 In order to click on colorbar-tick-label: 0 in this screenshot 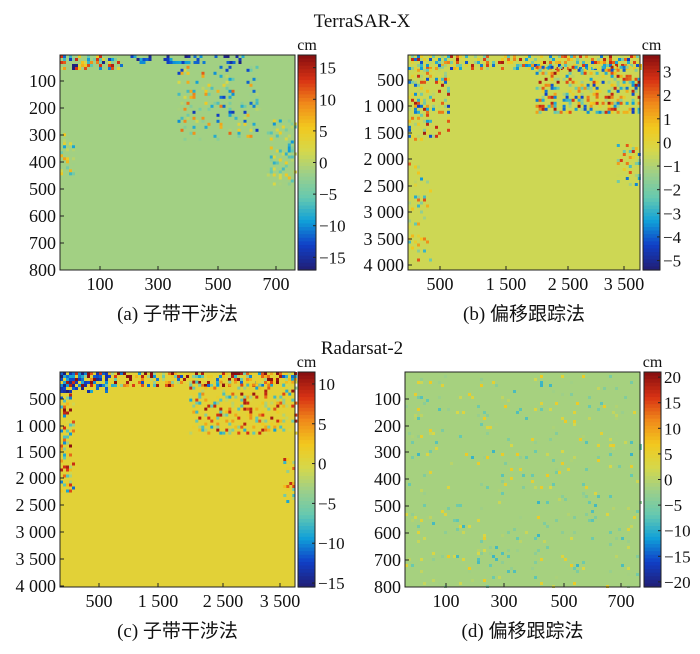, I will do `click(322, 464)`.